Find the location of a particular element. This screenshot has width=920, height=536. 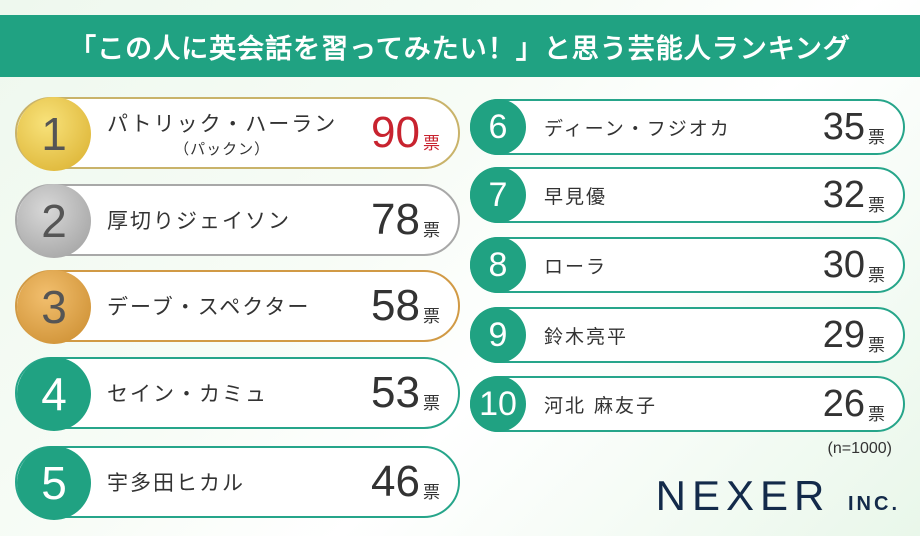

rank-badge: 4 is located at coordinates (54, 394).